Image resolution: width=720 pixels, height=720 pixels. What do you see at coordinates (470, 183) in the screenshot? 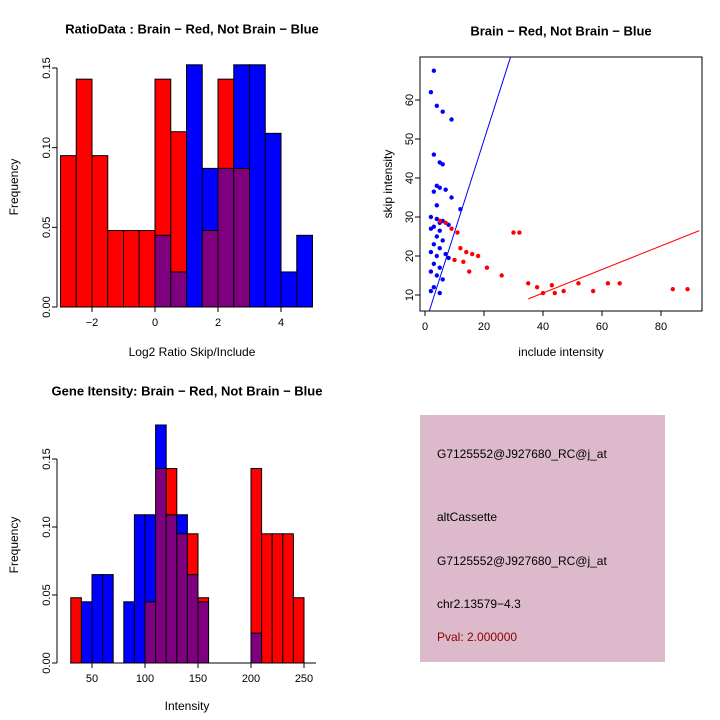
I see `fit-line` at bounding box center [470, 183].